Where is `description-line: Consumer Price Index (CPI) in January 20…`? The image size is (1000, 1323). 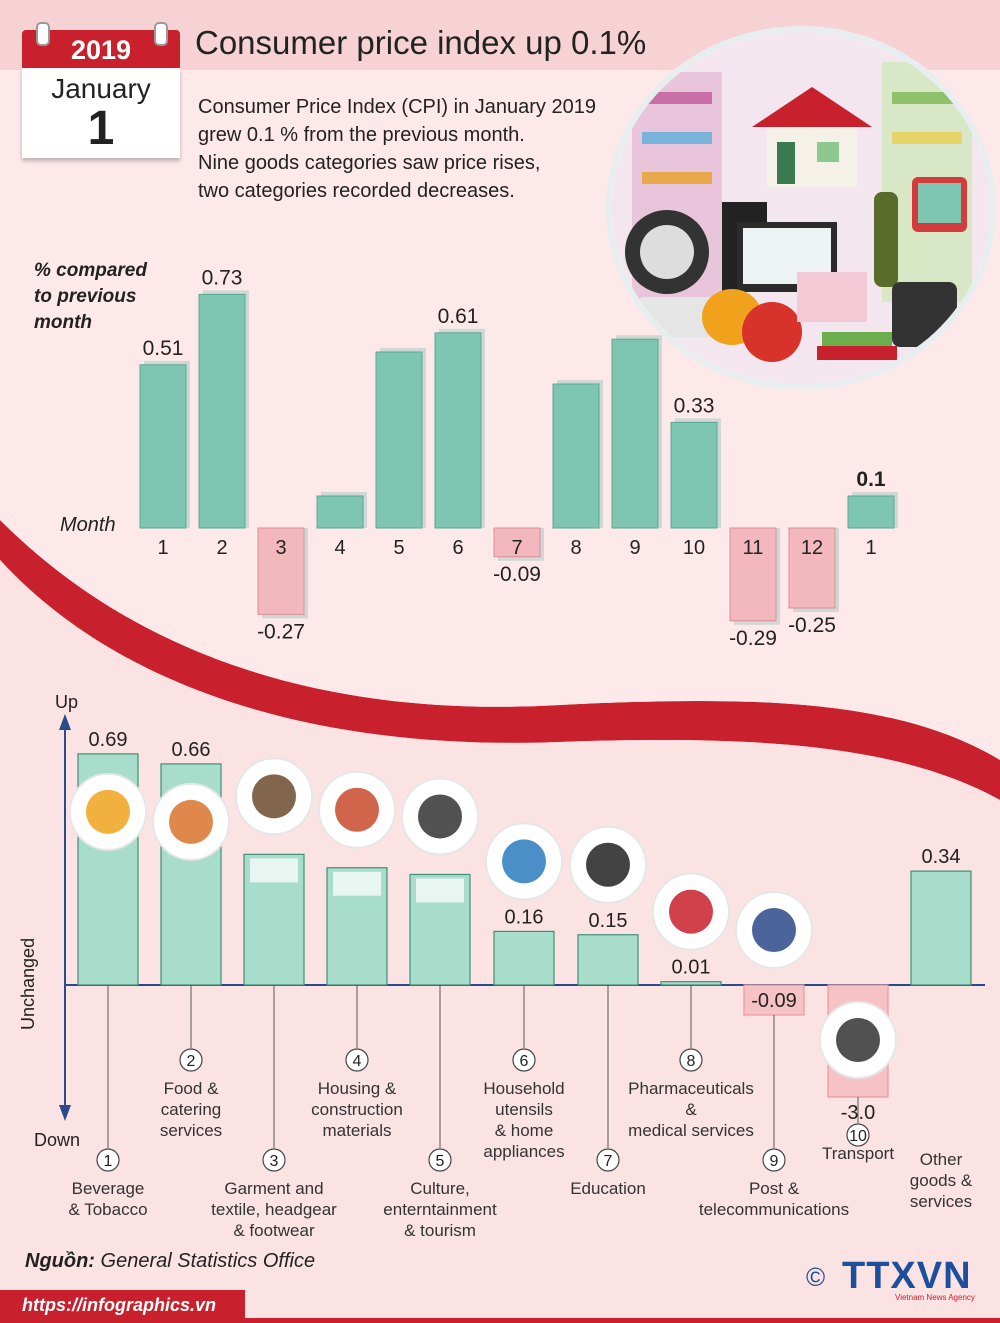
description-line: Consumer Price Index (CPI) in January 20… is located at coordinates (397, 107).